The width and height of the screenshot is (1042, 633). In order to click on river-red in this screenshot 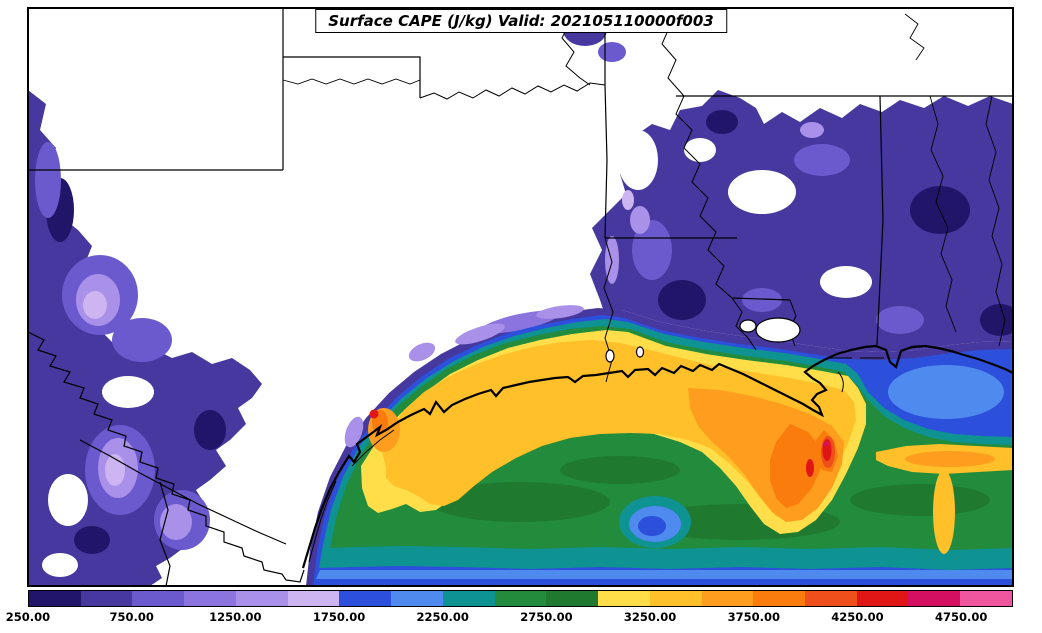, I will do `click(512, 91)`.